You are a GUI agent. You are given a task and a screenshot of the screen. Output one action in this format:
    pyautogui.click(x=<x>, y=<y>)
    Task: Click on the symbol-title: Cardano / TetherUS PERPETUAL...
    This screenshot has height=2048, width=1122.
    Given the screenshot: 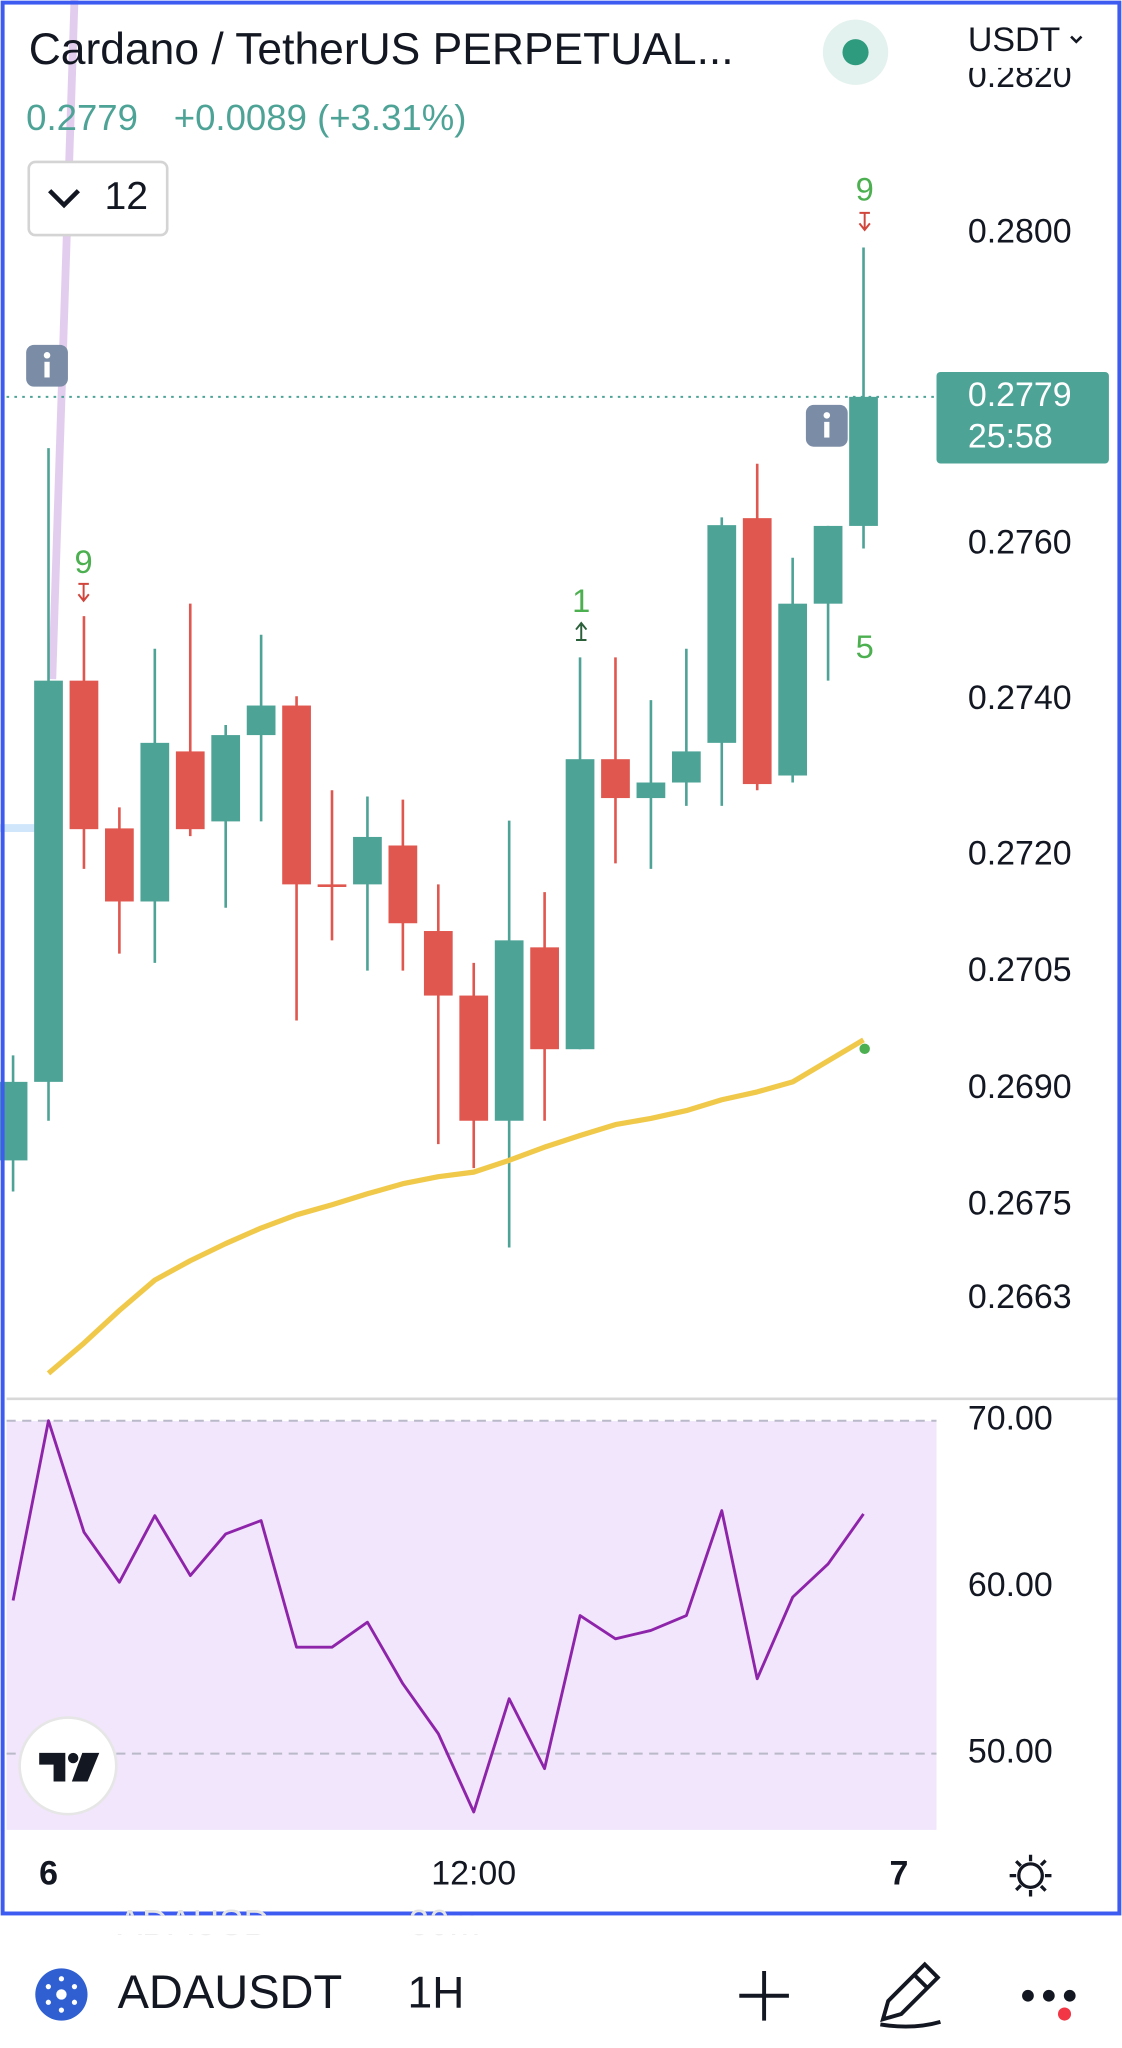 What is the action you would take?
    pyautogui.click(x=381, y=49)
    